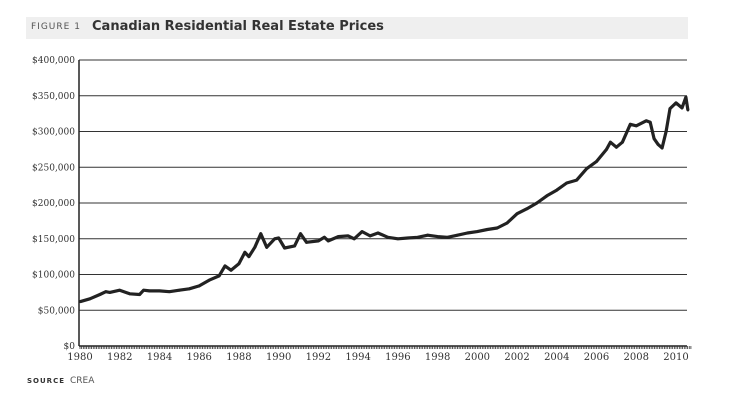 The image size is (738, 410). I want to click on y-tick-label: $50,000, so click(56, 311).